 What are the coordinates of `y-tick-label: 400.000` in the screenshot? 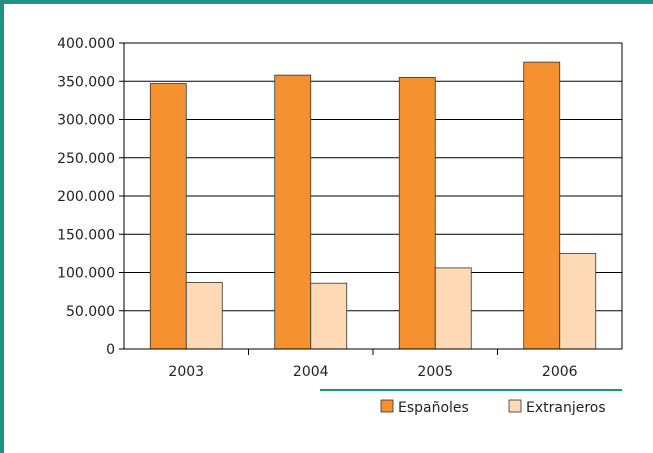 It's located at (86, 44).